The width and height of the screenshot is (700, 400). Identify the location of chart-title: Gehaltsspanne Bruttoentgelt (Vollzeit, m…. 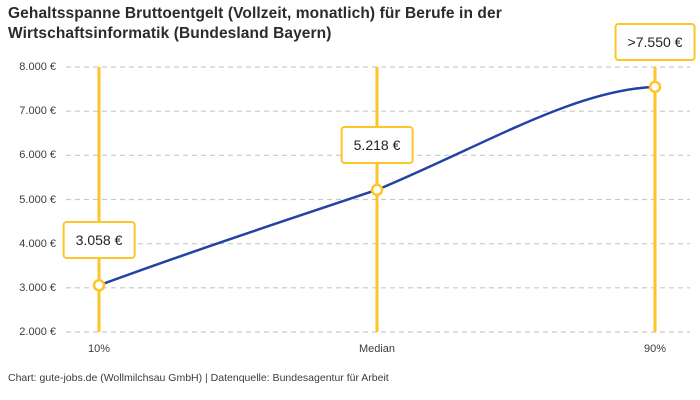
(255, 23).